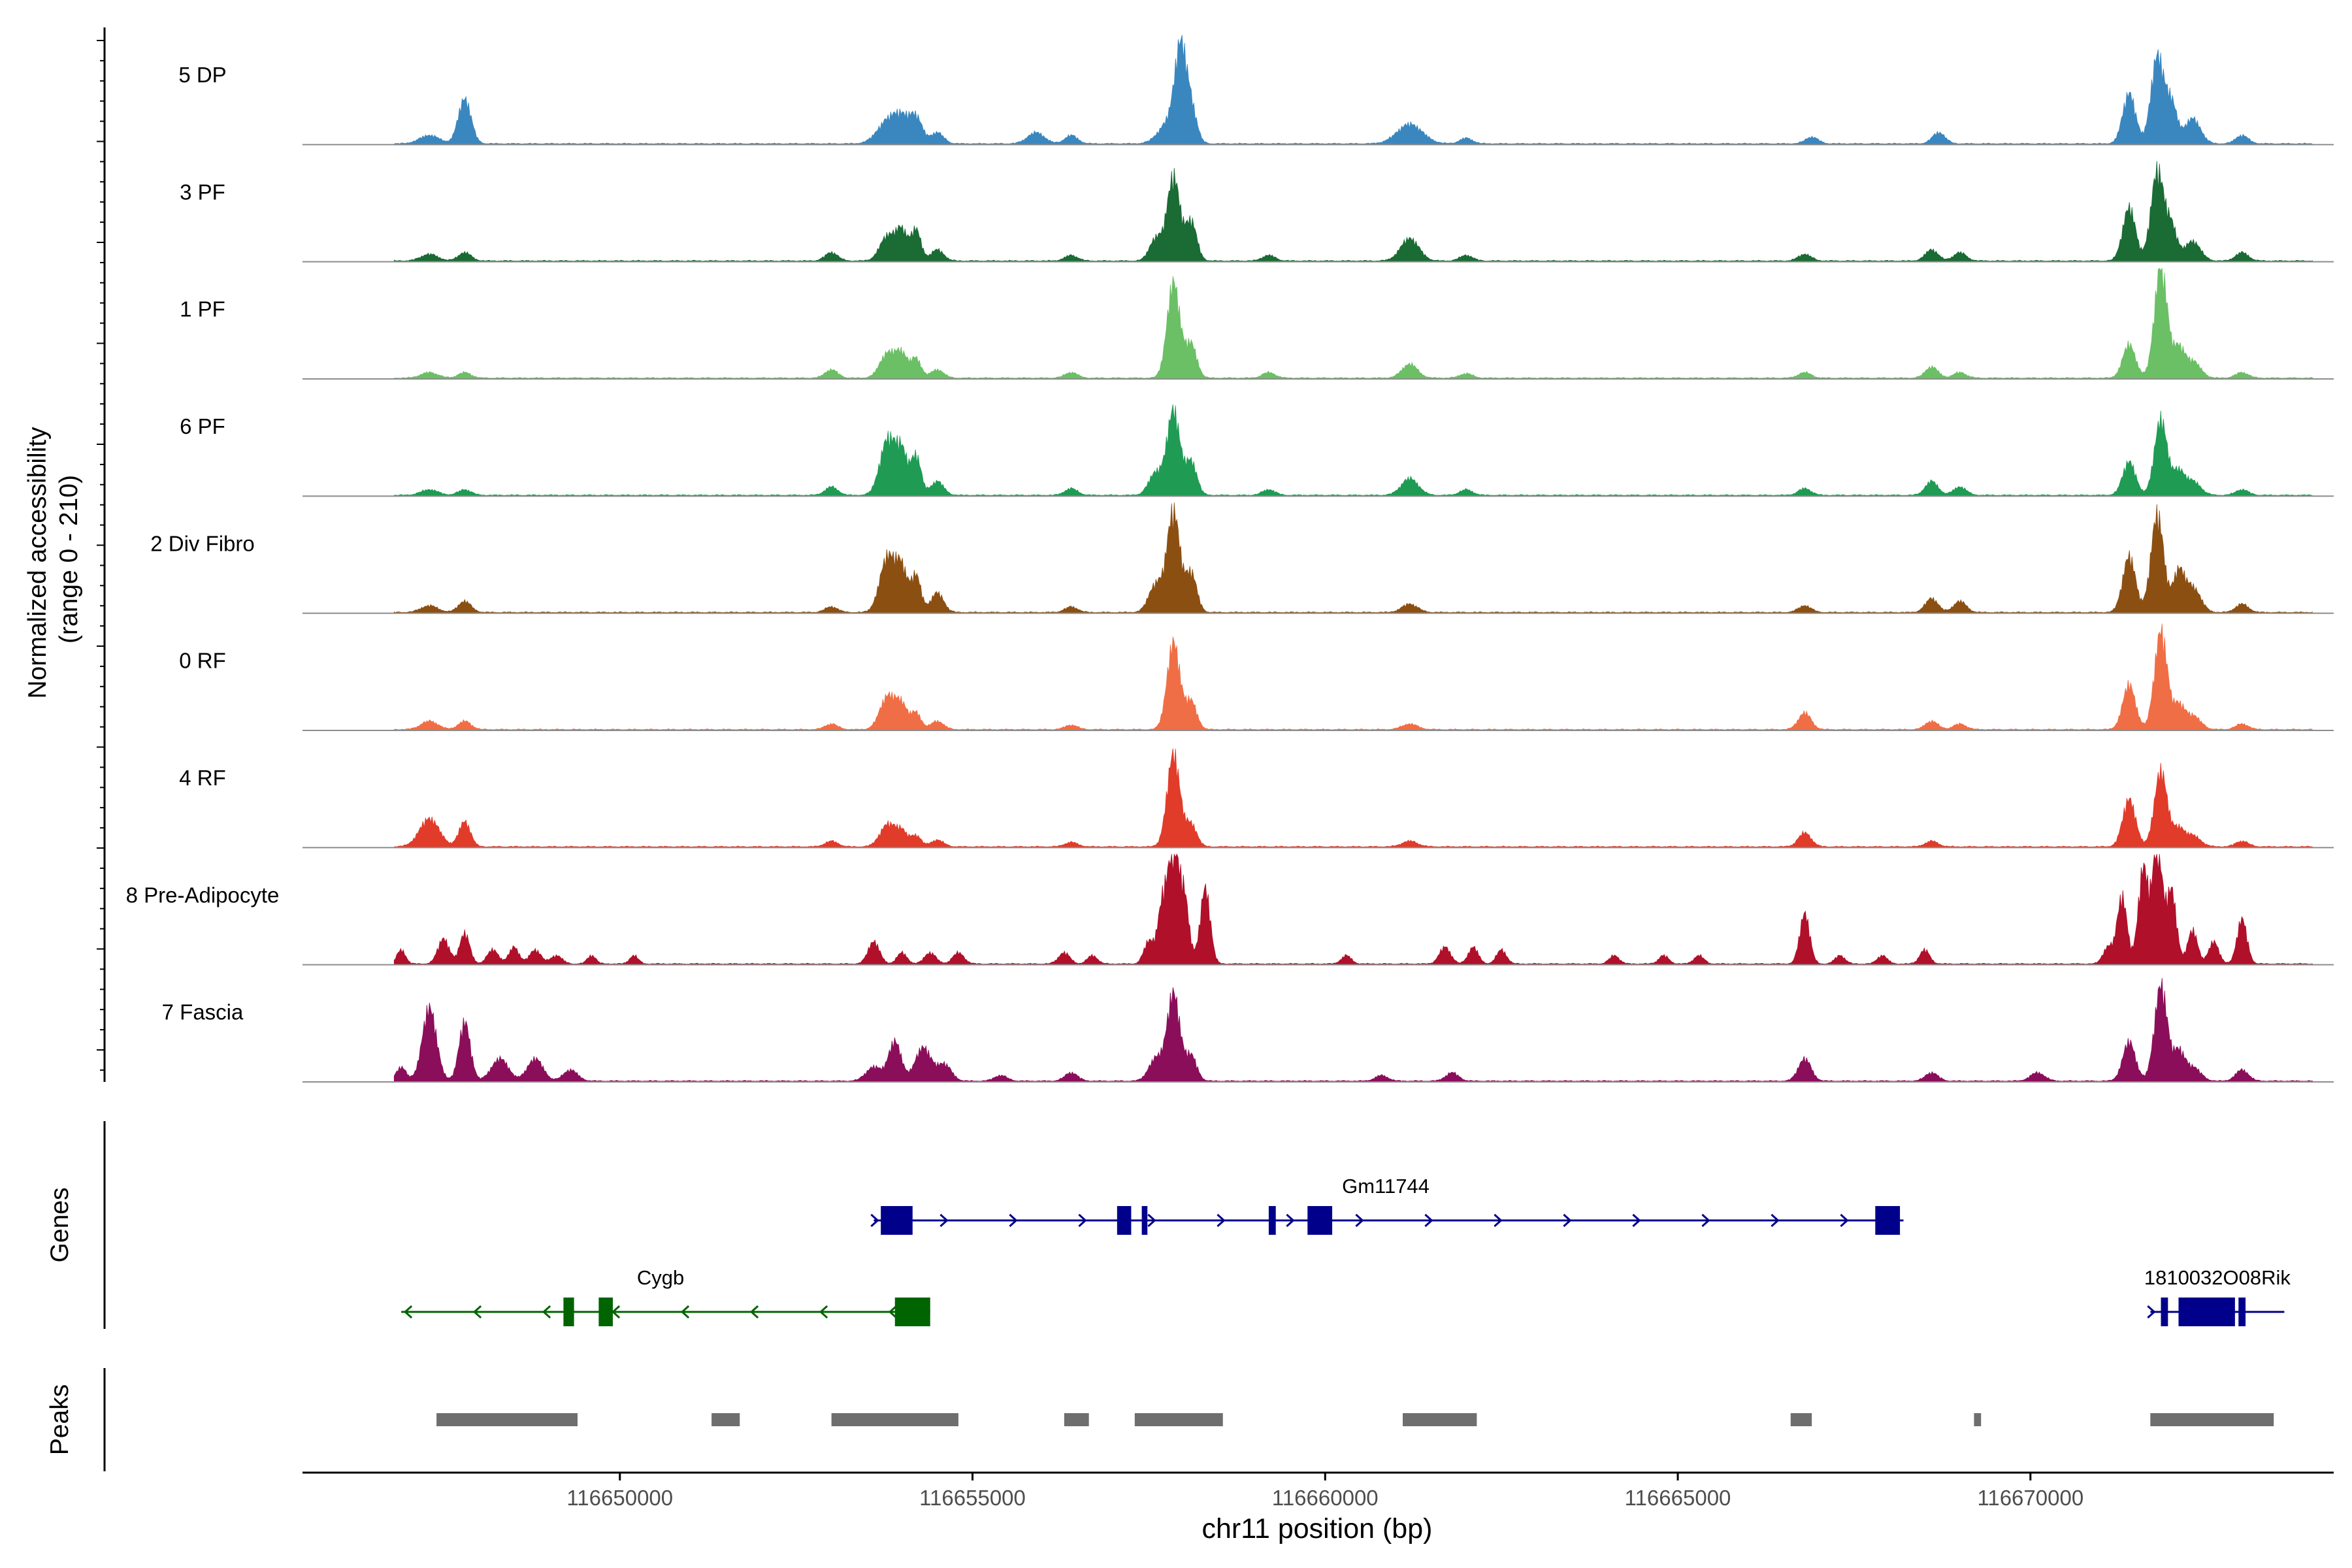  What do you see at coordinates (202, 309) in the screenshot?
I see `track-label: 1 PF` at bounding box center [202, 309].